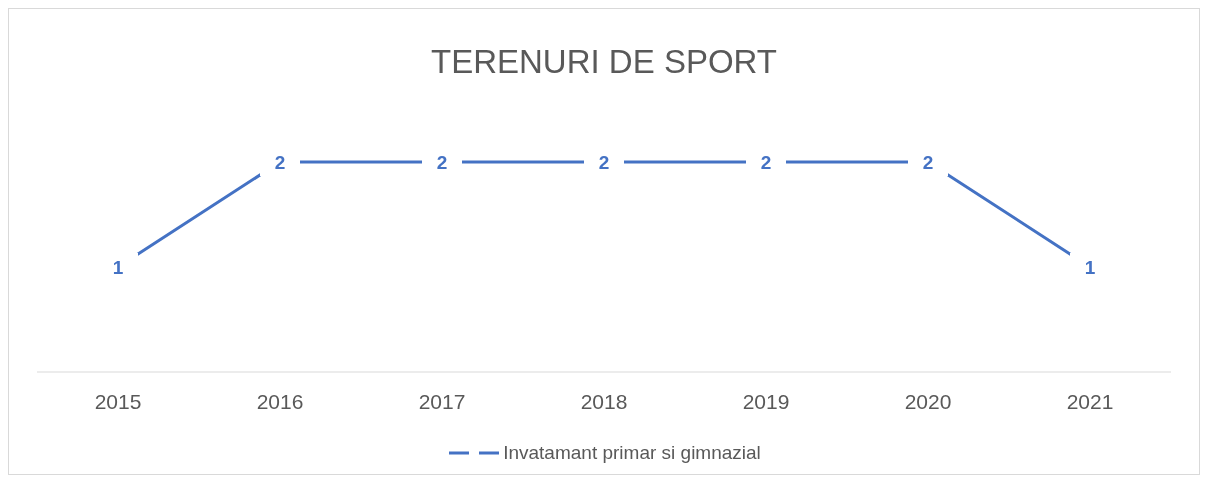 Image resolution: width=1206 pixels, height=481 pixels. I want to click on x-tick-label: 2020, so click(928, 401).